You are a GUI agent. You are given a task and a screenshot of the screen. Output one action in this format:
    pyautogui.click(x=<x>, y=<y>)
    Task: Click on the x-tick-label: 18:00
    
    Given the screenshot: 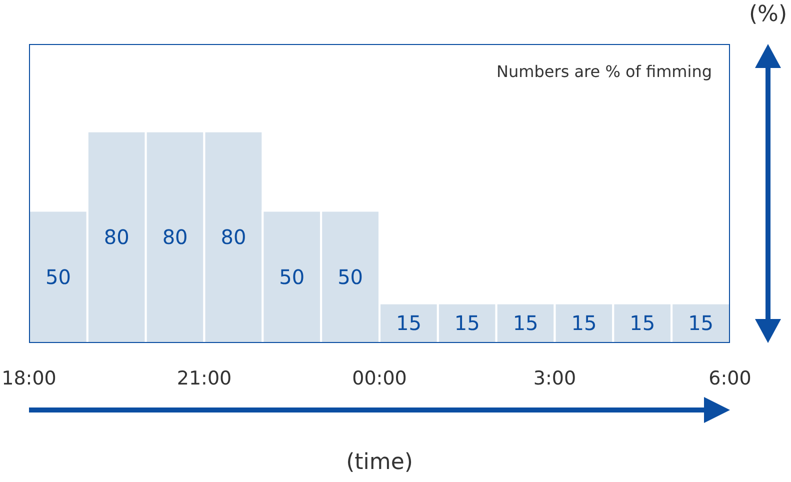 What is the action you would take?
    pyautogui.click(x=29, y=378)
    